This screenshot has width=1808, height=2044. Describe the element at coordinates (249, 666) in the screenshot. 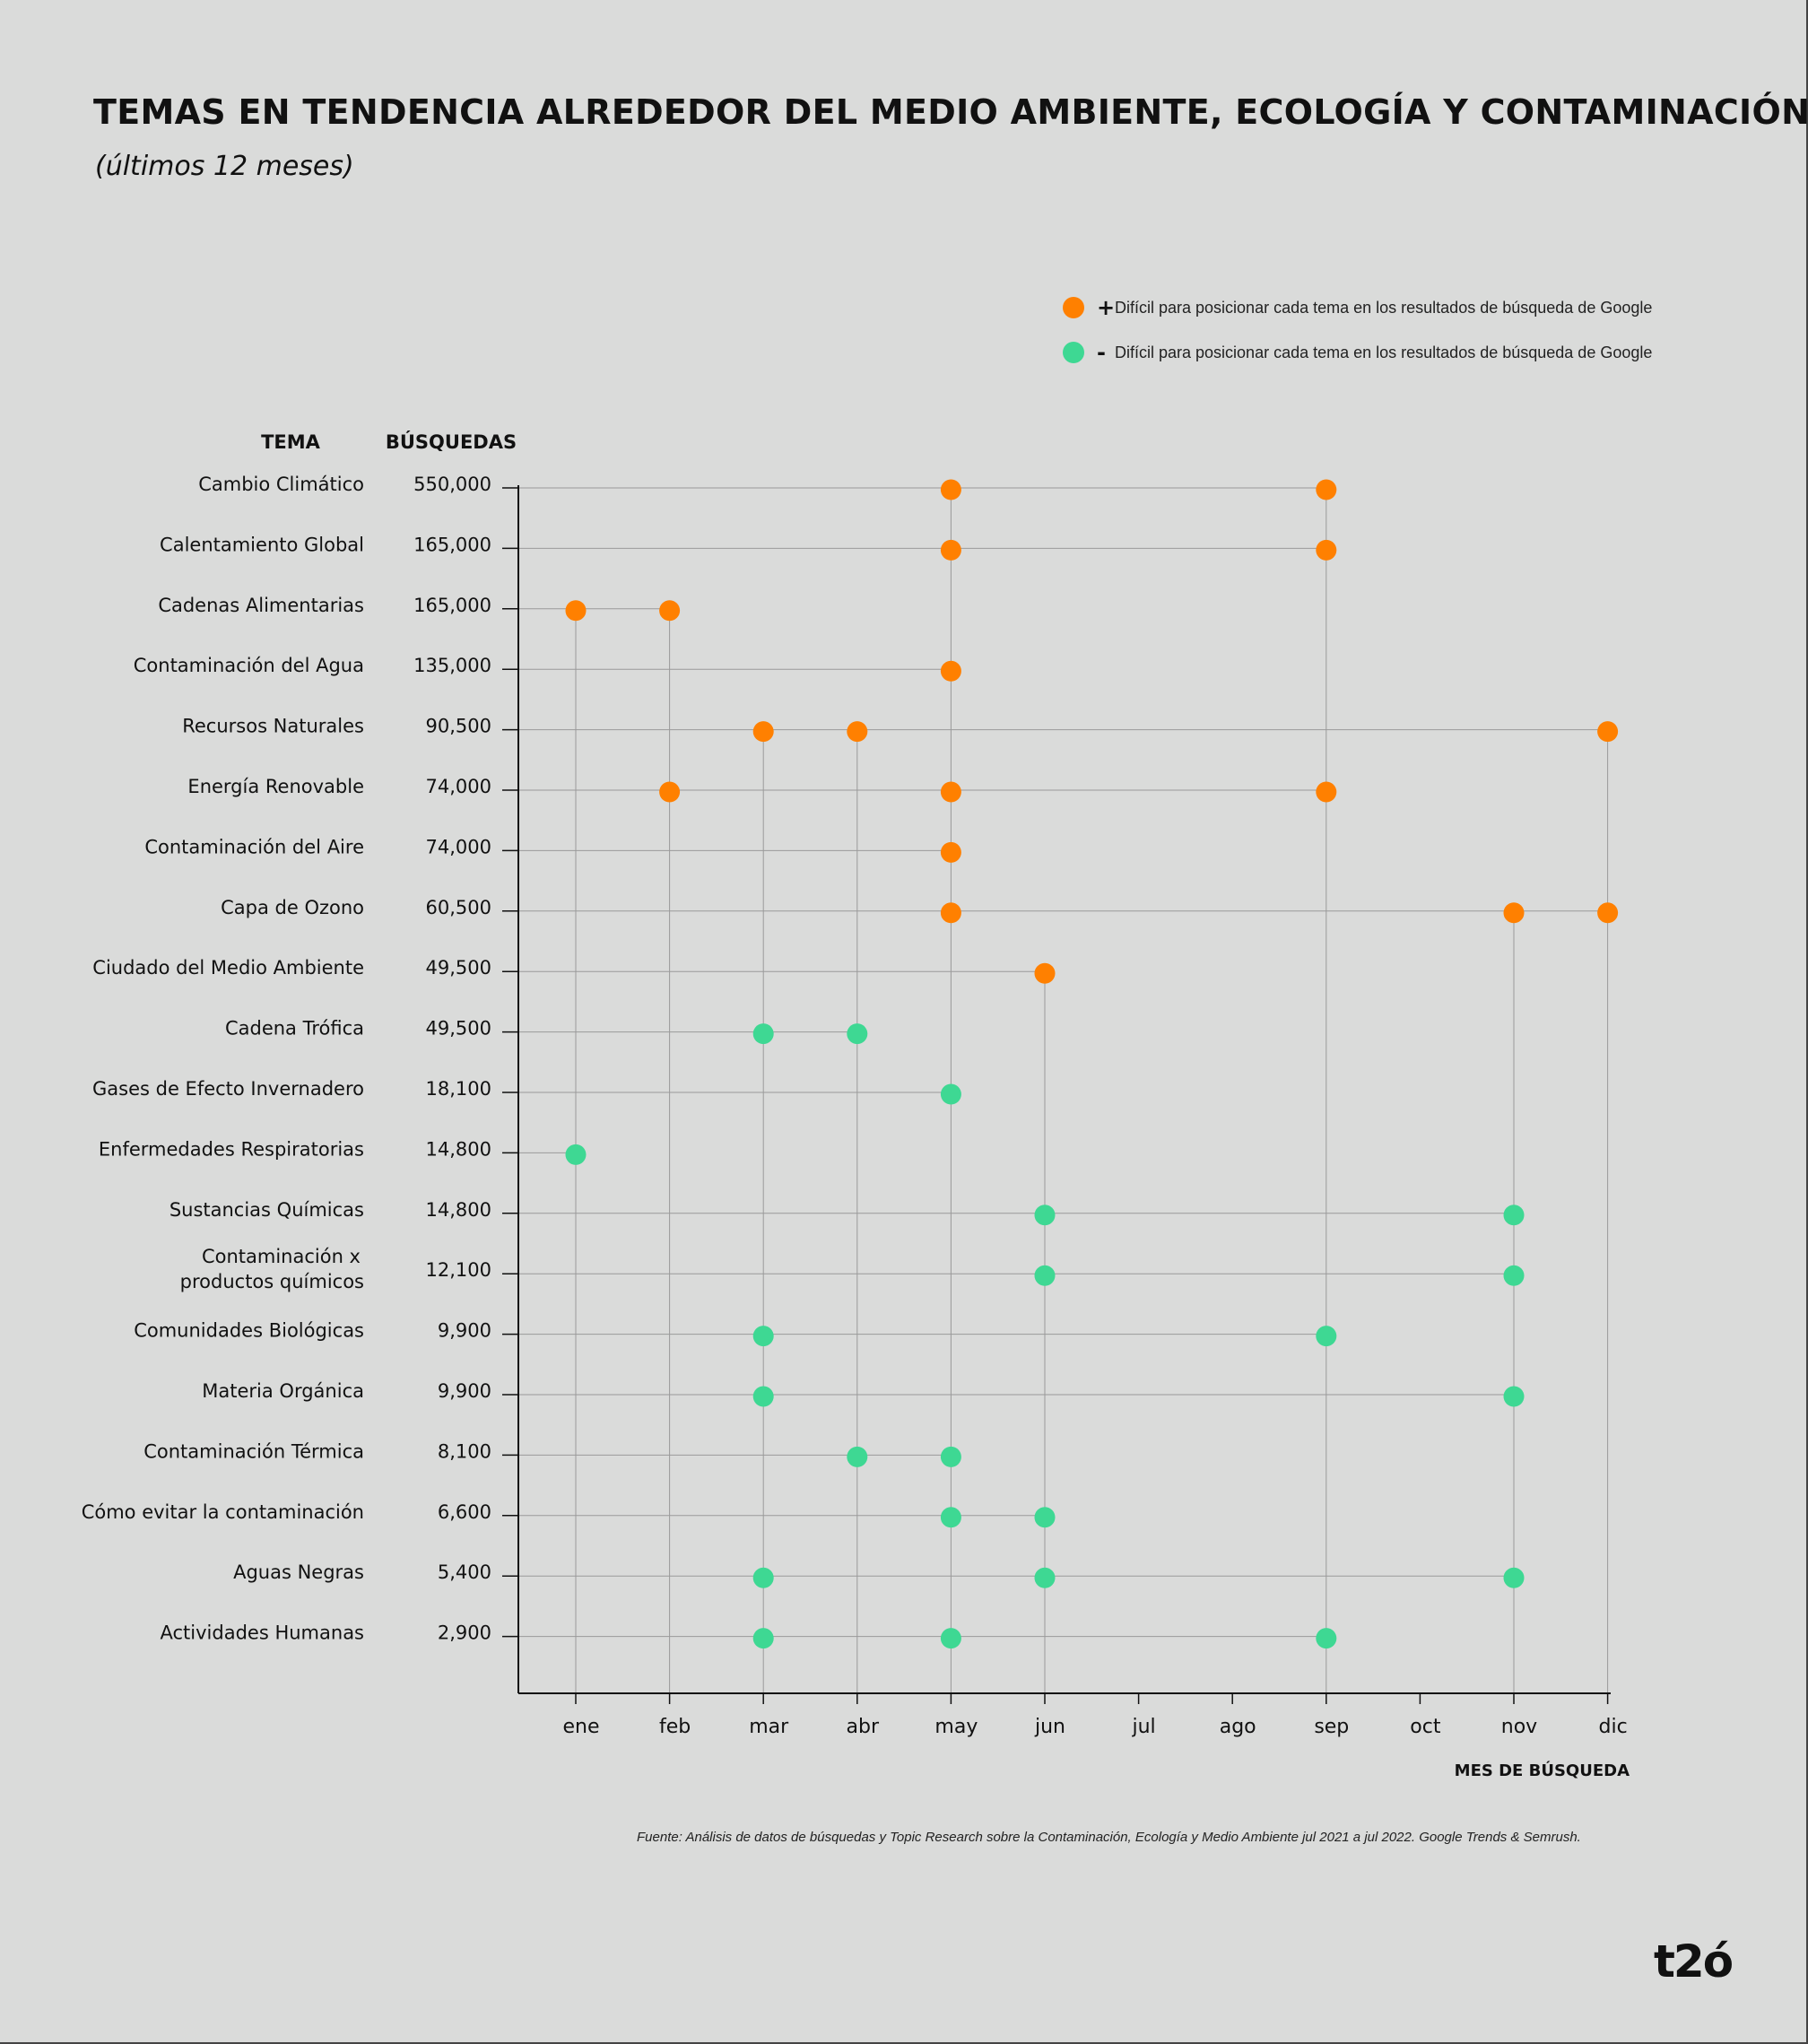

I see `topic-label: Contaminación del Agua` at that location.